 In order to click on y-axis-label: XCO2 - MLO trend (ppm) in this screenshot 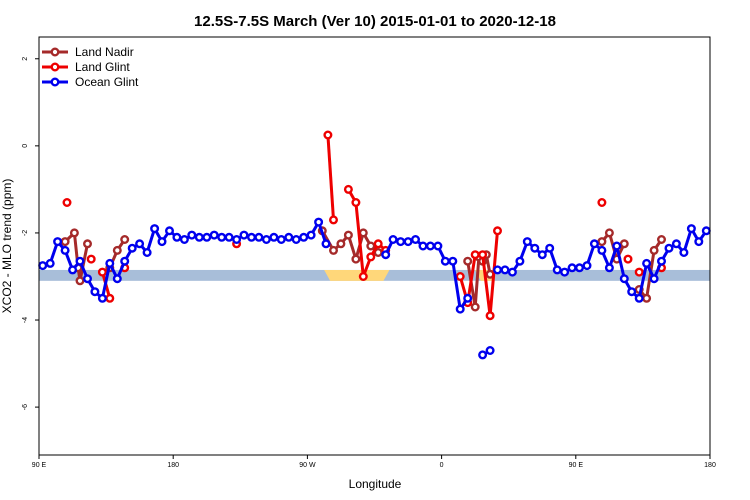, I will do `click(7, 246)`.